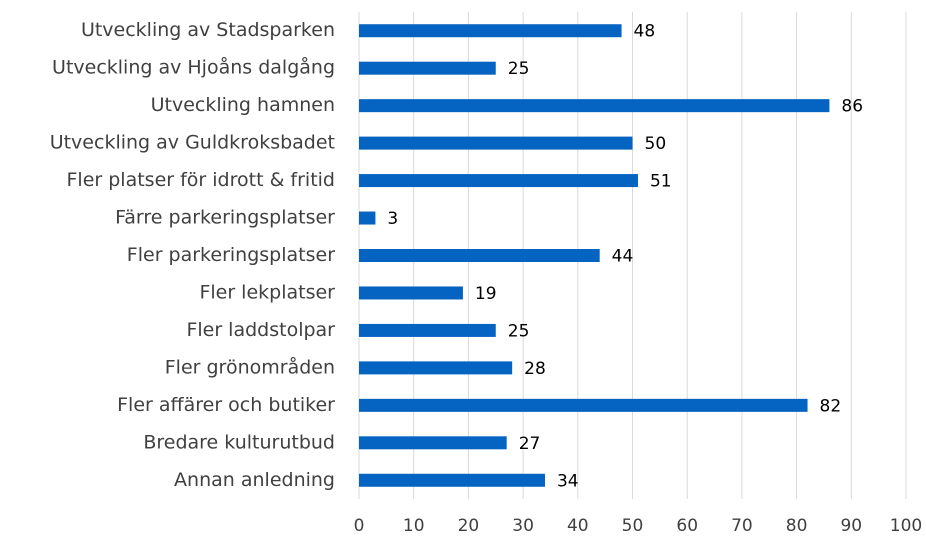  Describe the element at coordinates (239, 442) in the screenshot. I see `y-tick-label: Bredare kulturutbud` at that location.